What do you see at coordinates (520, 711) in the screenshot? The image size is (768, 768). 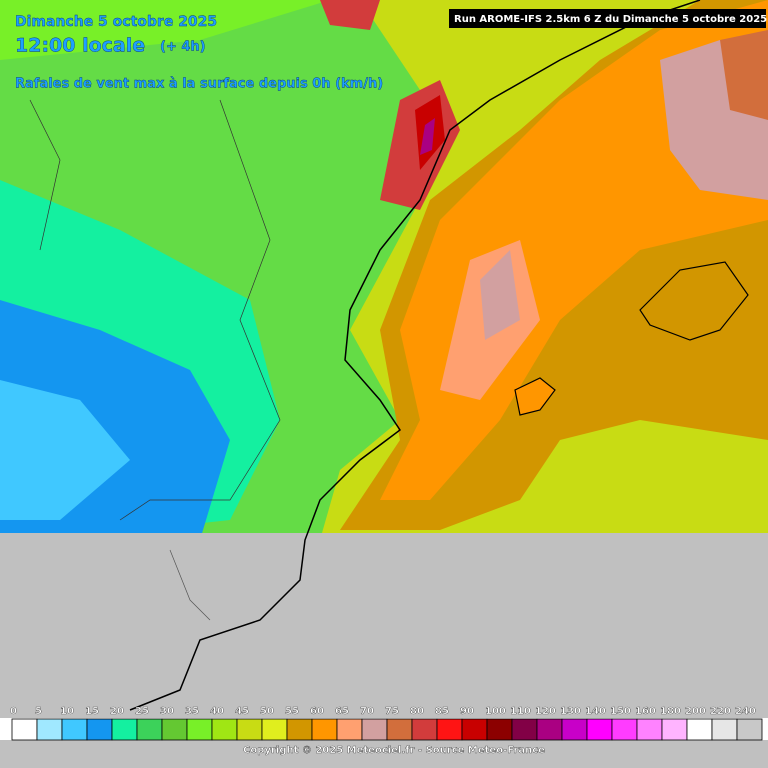 I see `legend-tick-label: 110` at bounding box center [520, 711].